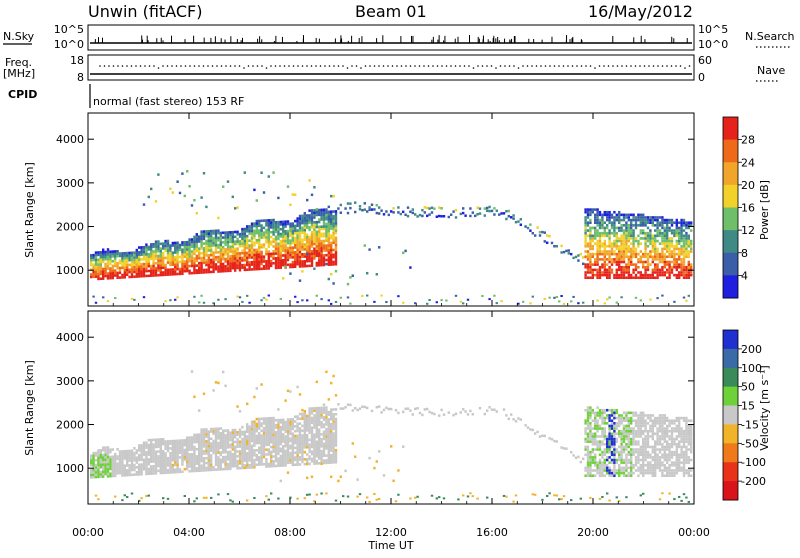  I want to click on colorbar-tick-label: 12, so click(748, 230).